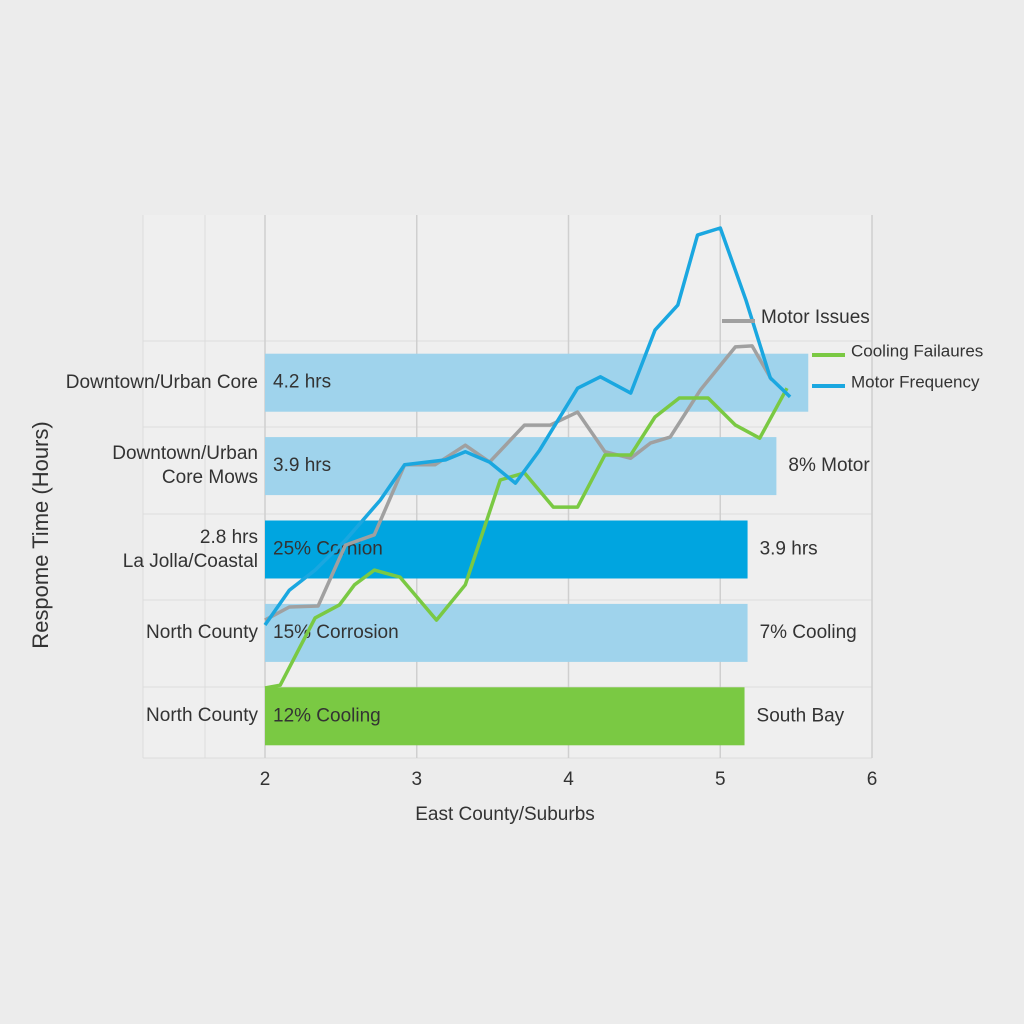 The width and height of the screenshot is (1024, 1024). I want to click on side-label: South Bay, so click(801, 715).